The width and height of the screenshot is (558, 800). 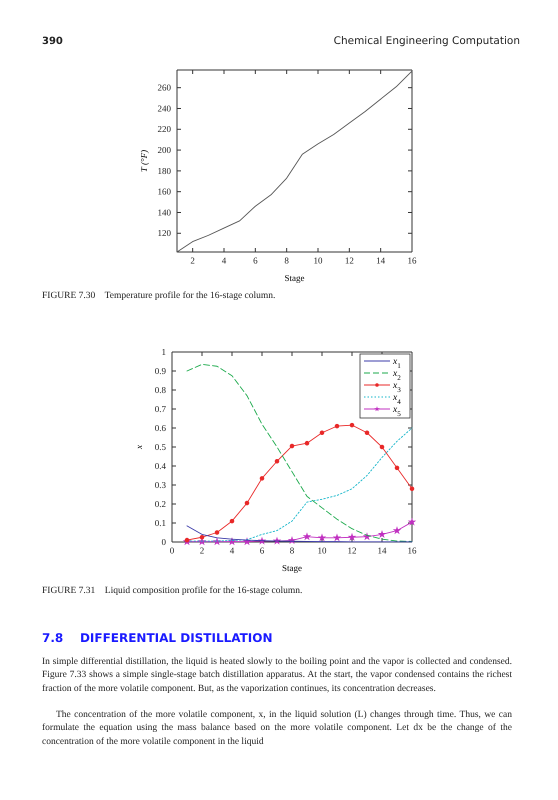 I want to click on y-tick-label: 0.4, so click(x=160, y=465).